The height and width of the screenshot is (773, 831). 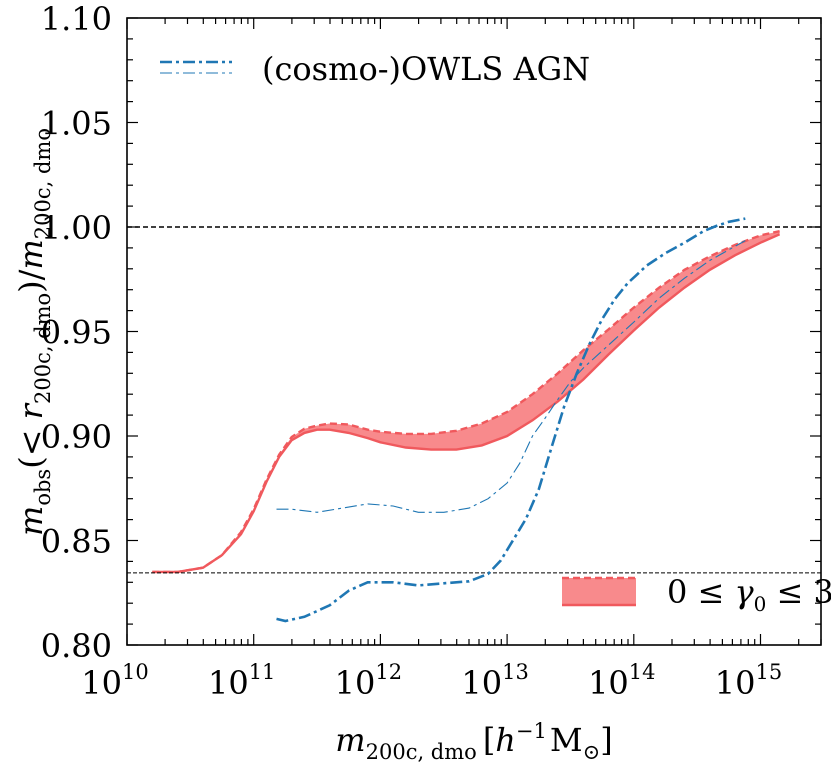 I want to click on ylabel-var2: m, so click(x=31, y=254).